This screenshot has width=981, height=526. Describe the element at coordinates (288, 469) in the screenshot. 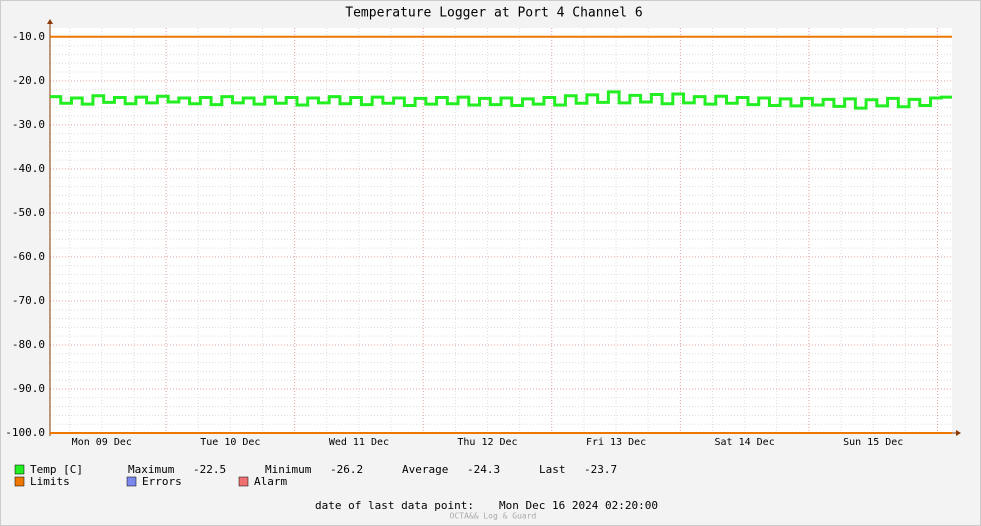

I see `stat-label: Minimum` at that location.